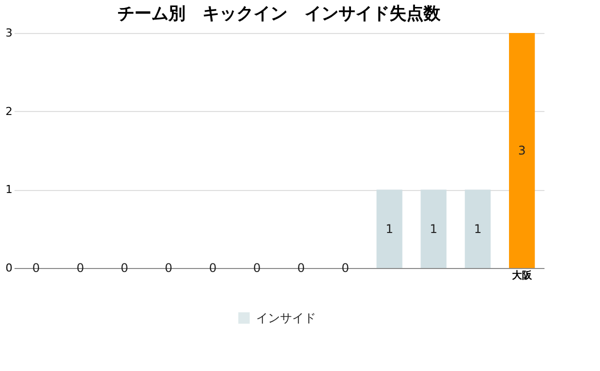 The width and height of the screenshot is (600, 371). I want to click on legend-label: インサイド, so click(286, 318).